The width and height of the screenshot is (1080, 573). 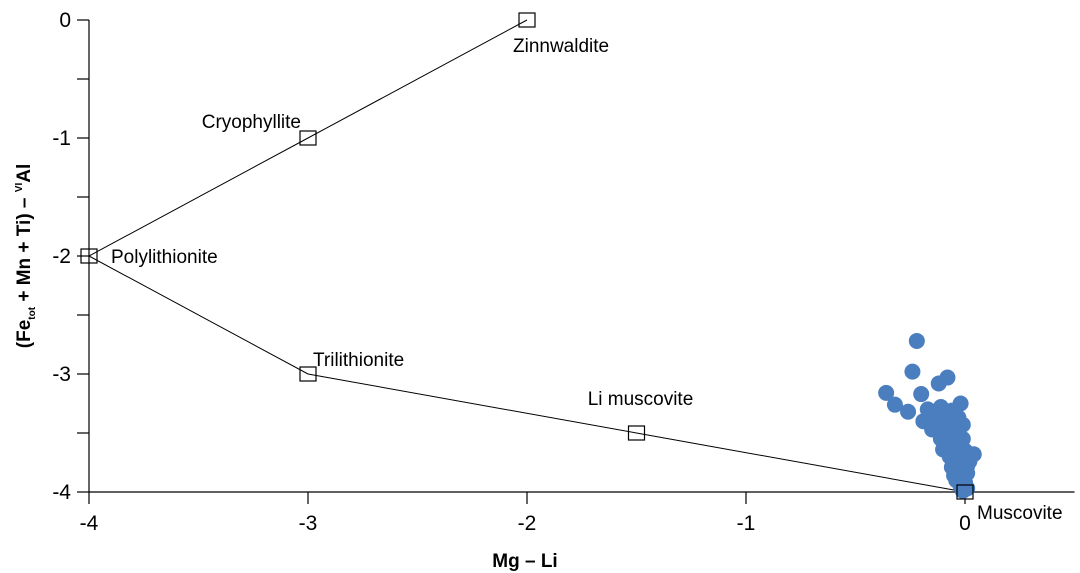 What do you see at coordinates (1020, 513) in the screenshot?
I see `reference-label: Muscovite` at bounding box center [1020, 513].